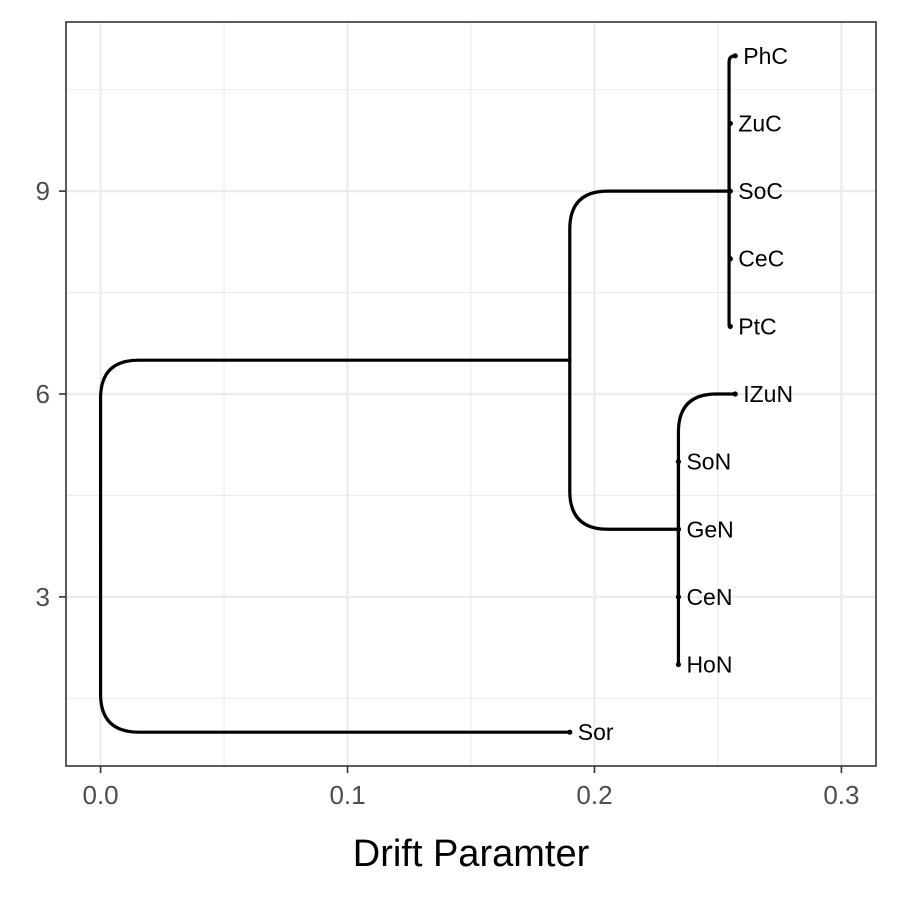 Image resolution: width=900 pixels, height=900 pixels. I want to click on y-tick-label: 6, so click(43, 394).